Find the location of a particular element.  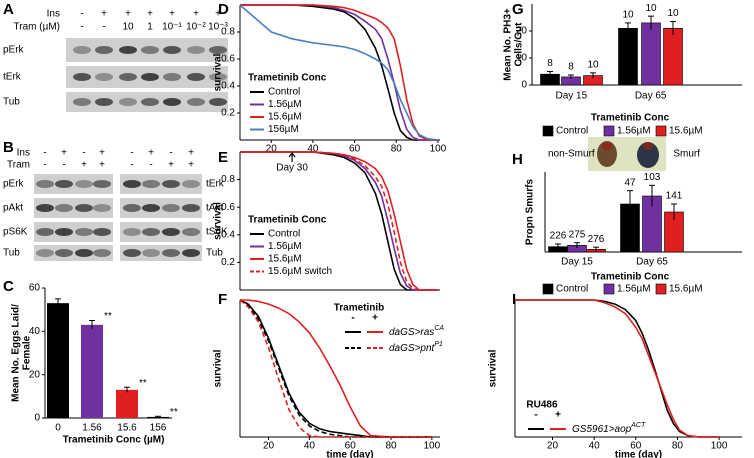

y-tick-label: 0 is located at coordinates (524, 85).